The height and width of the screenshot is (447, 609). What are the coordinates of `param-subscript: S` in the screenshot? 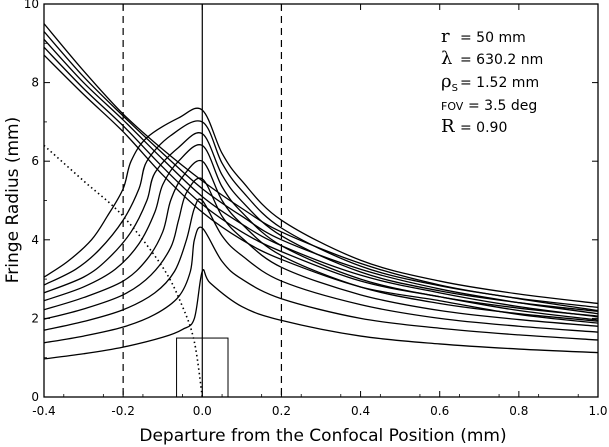 It's located at (455, 88).